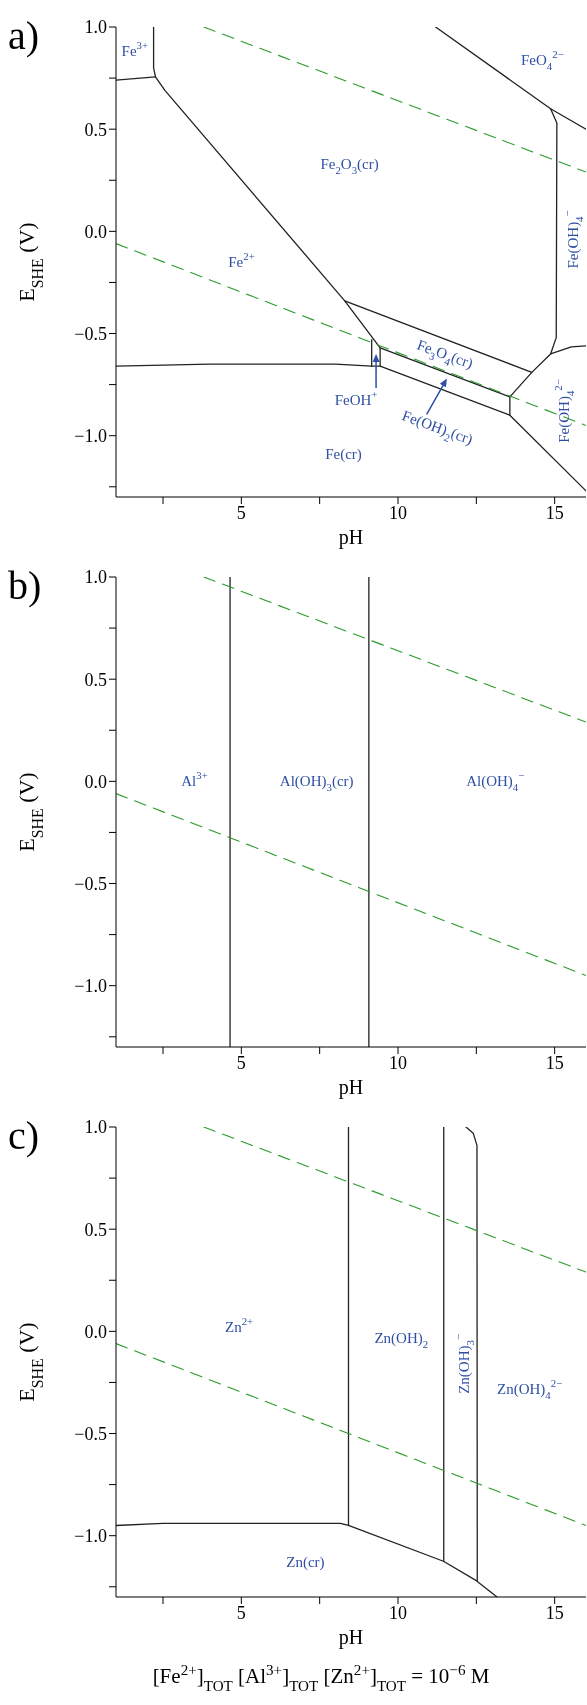 This screenshot has height=1705, width=587. What do you see at coordinates (321, 1678) in the screenshot?
I see `text: [Fe$^{2+}$]$_{TOT}$ [Al$^{3+}$]$_{TOT}$ [Zn$^{2+}$]$_{TOT}$ = 10$^{−6}$ M` at bounding box center [321, 1678].